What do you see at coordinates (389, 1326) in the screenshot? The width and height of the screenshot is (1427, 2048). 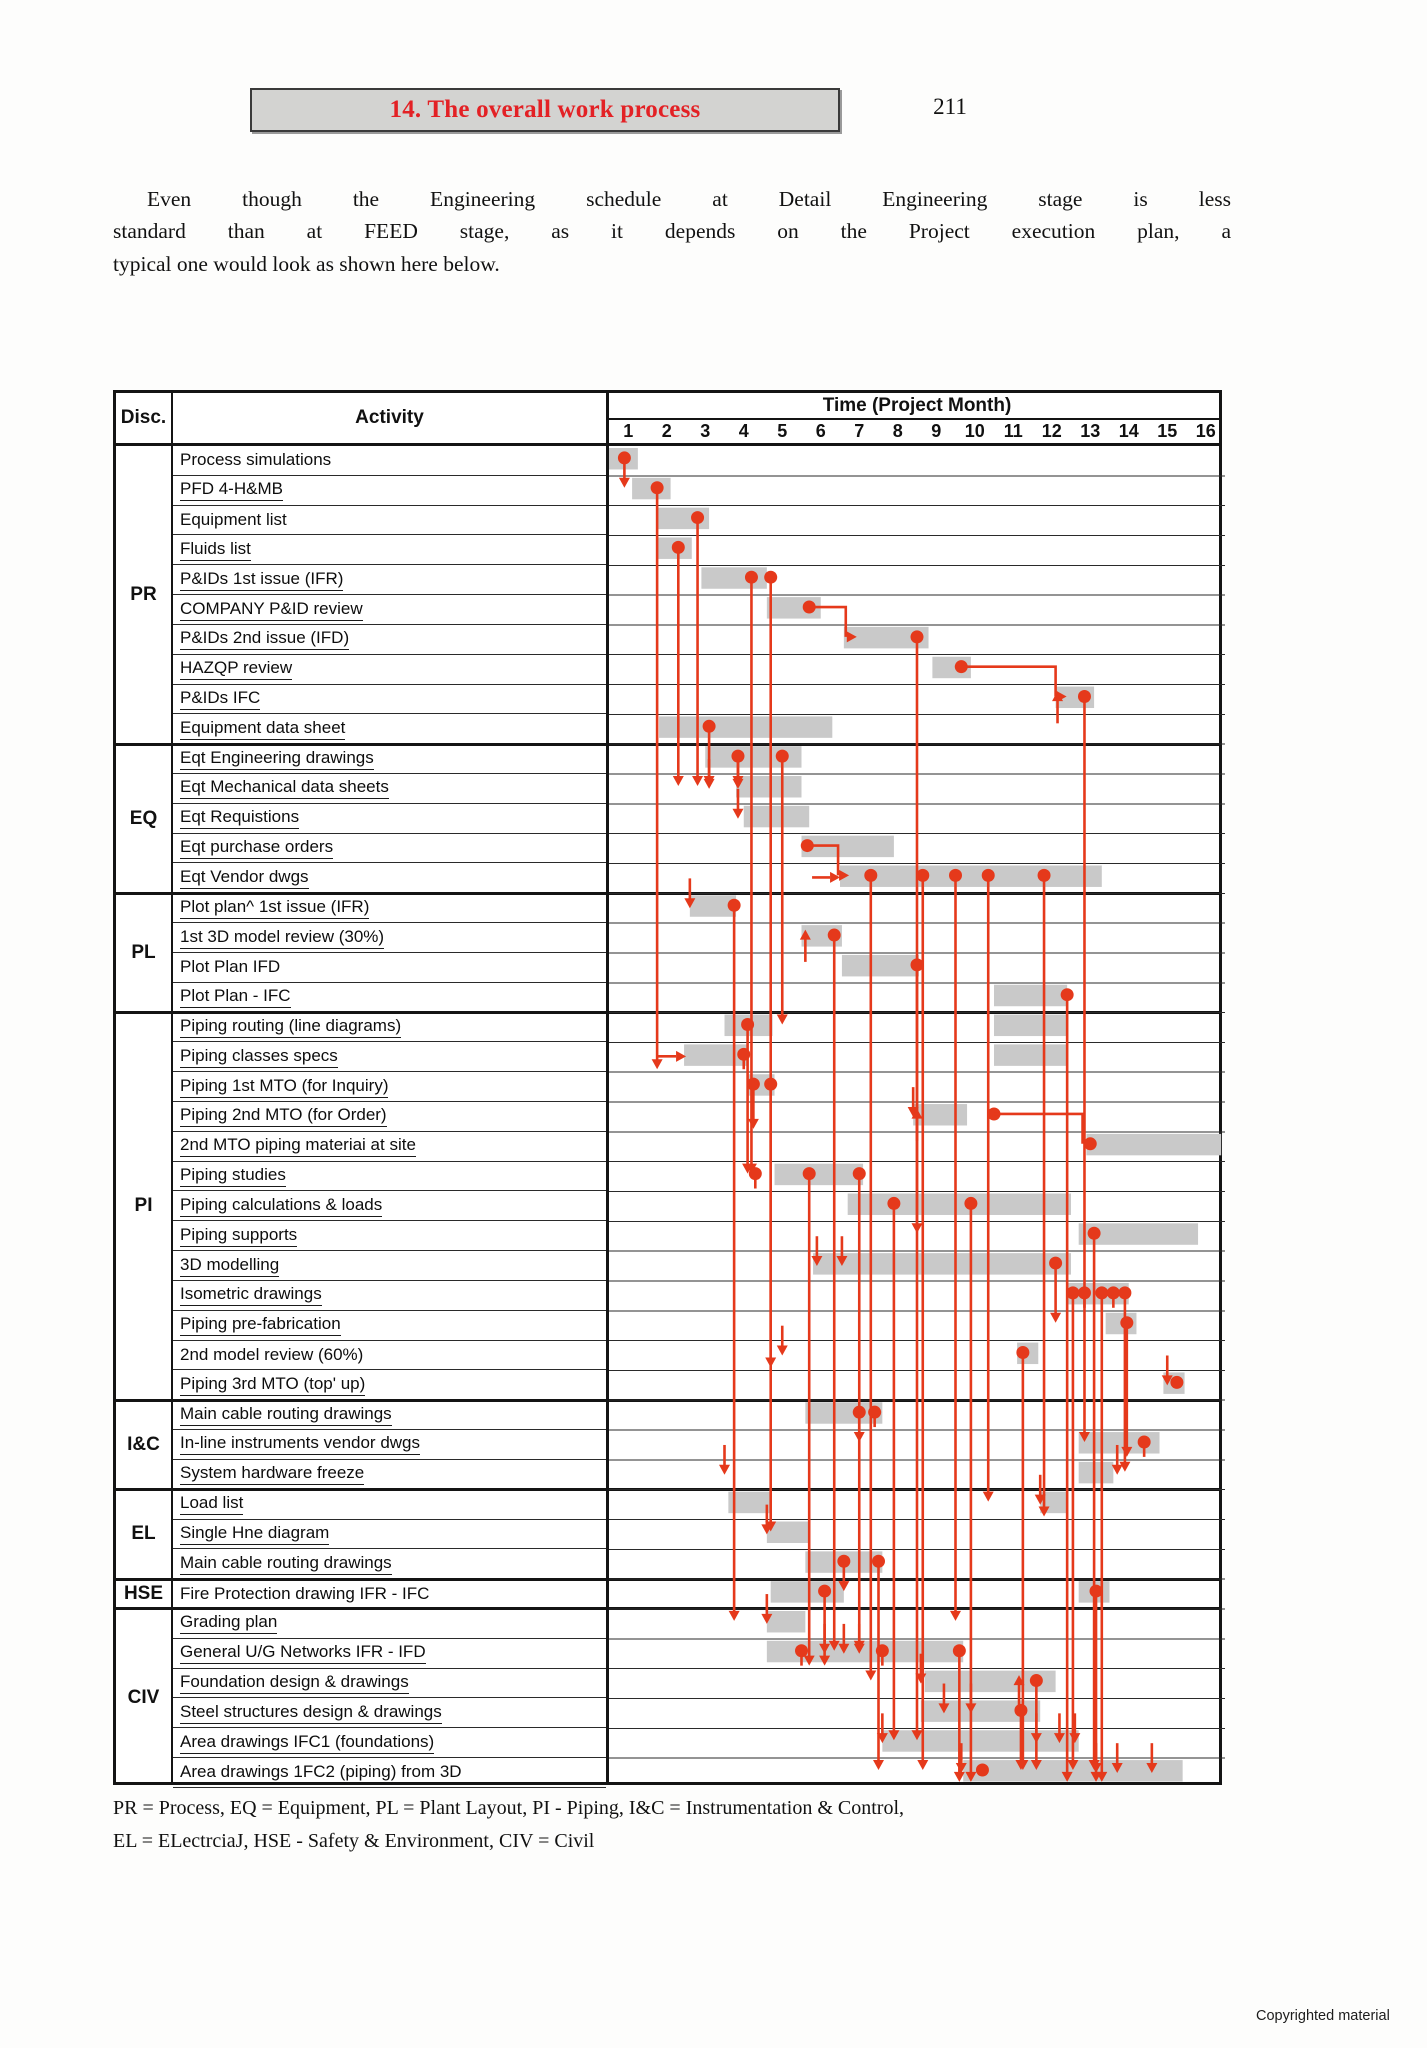 I see `activity-label: Piping pre-fabrication` at bounding box center [389, 1326].